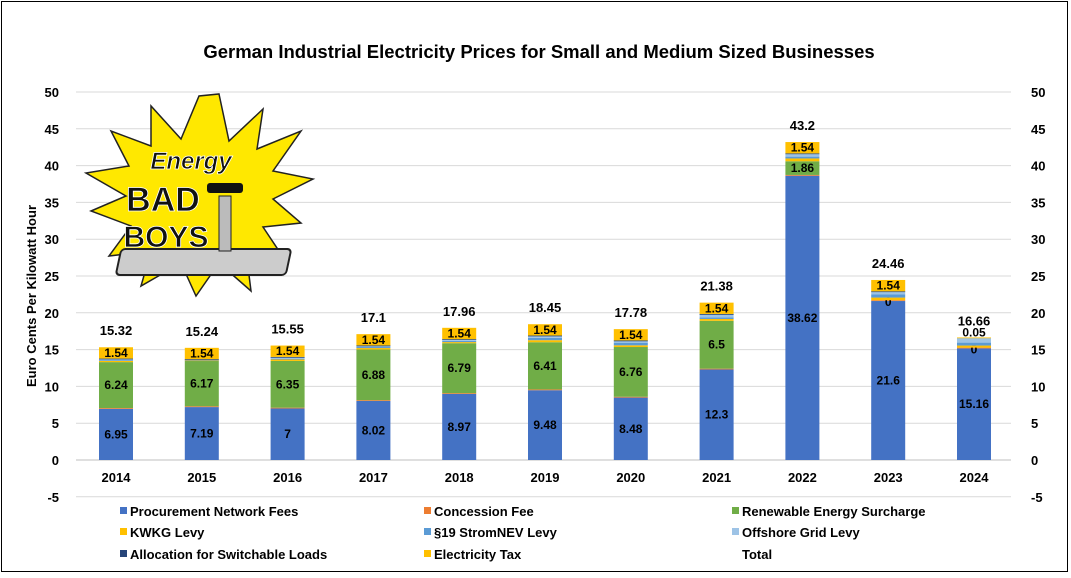 The height and width of the screenshot is (578, 1071). What do you see at coordinates (974, 320) in the screenshot?
I see `total-label: 16.66` at bounding box center [974, 320].